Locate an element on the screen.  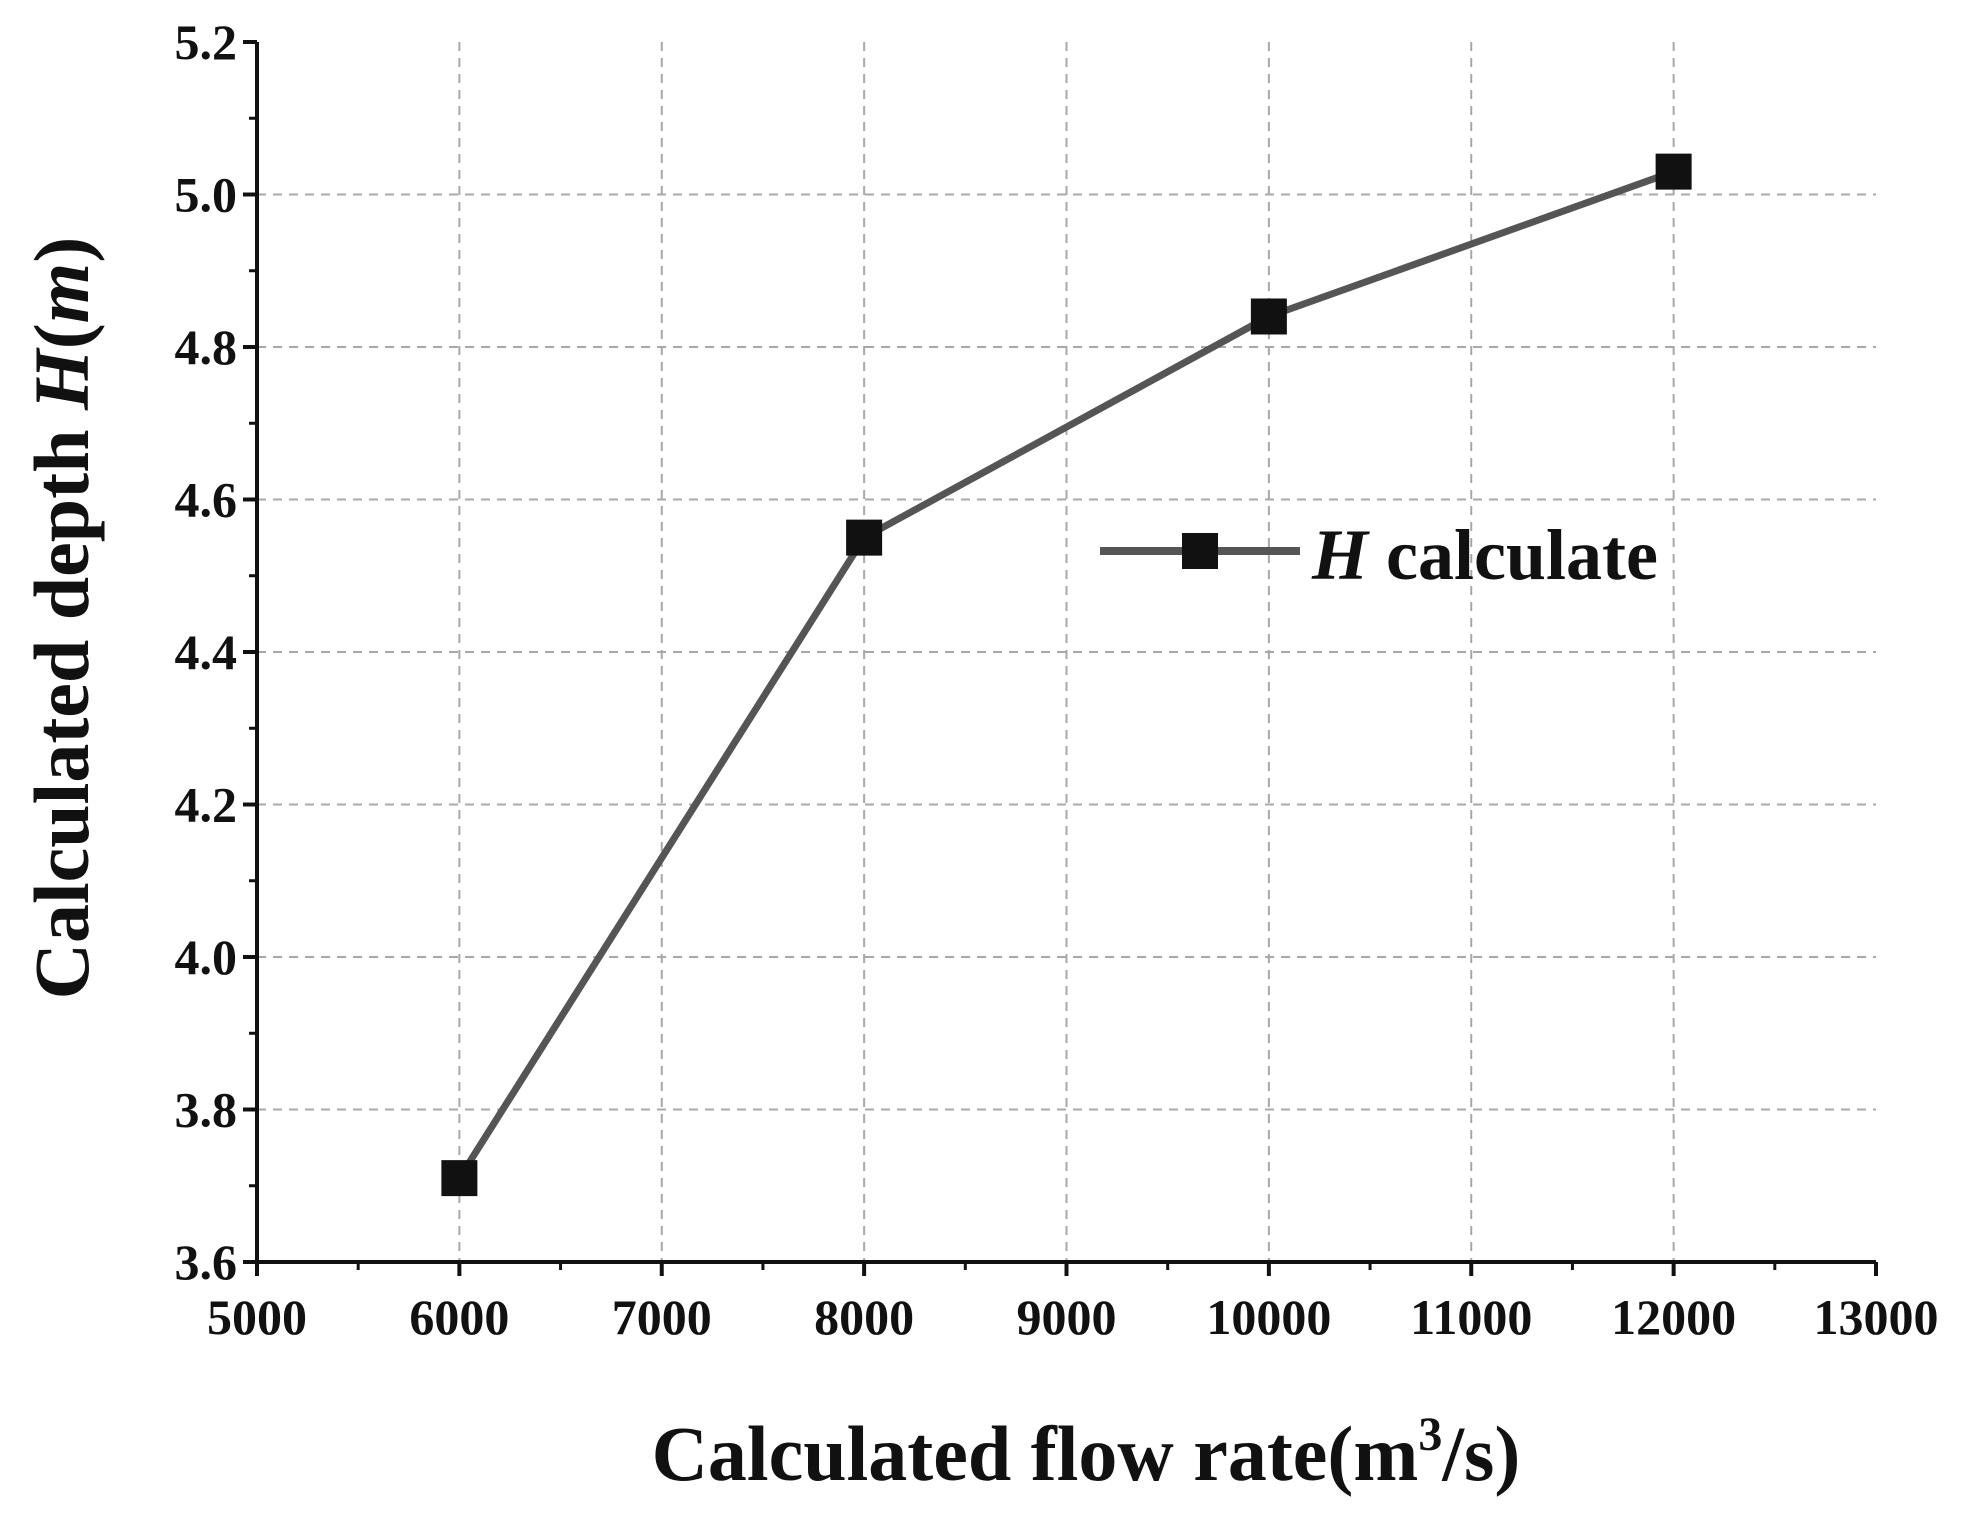
legend-marker is located at coordinates (1200, 551).